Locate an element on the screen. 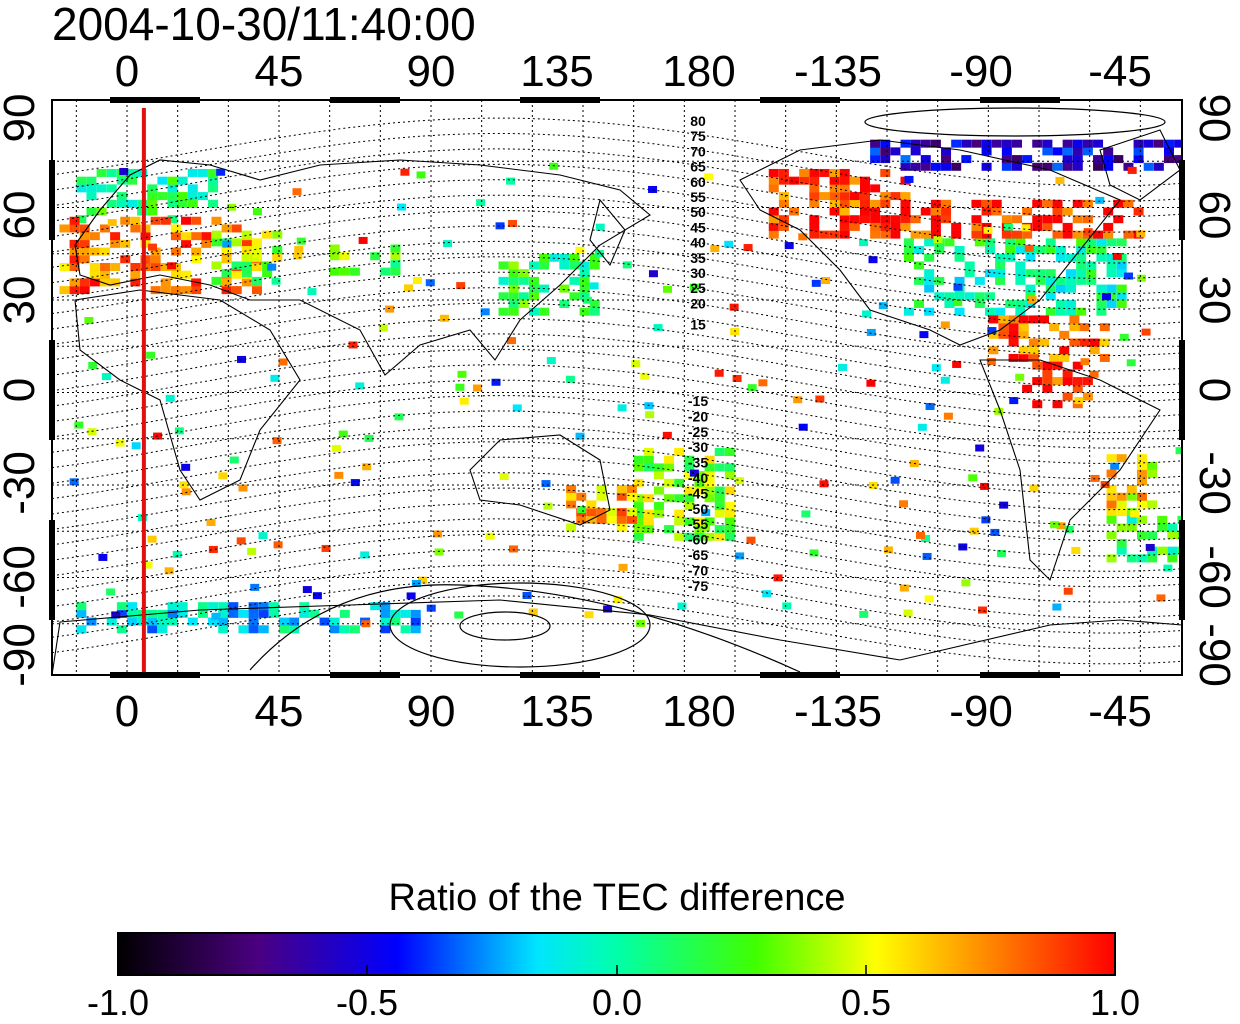 This screenshot has width=1240, height=1024. frame-tick-bar is located at coordinates (1182, 390).